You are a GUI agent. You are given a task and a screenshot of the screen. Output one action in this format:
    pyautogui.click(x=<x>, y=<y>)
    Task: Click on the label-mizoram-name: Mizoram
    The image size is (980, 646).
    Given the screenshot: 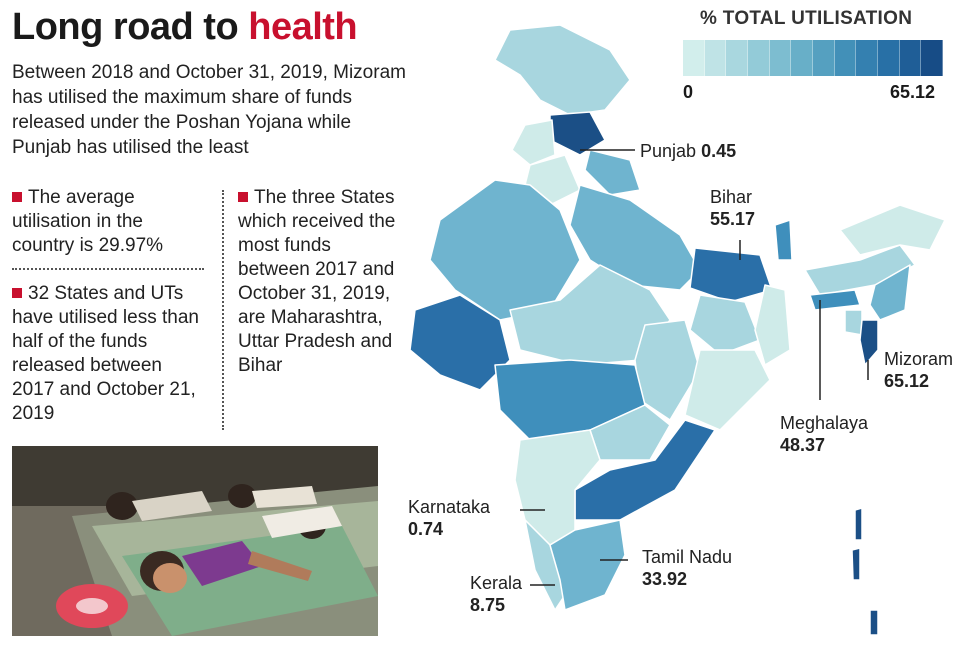 What is the action you would take?
    pyautogui.click(x=919, y=359)
    